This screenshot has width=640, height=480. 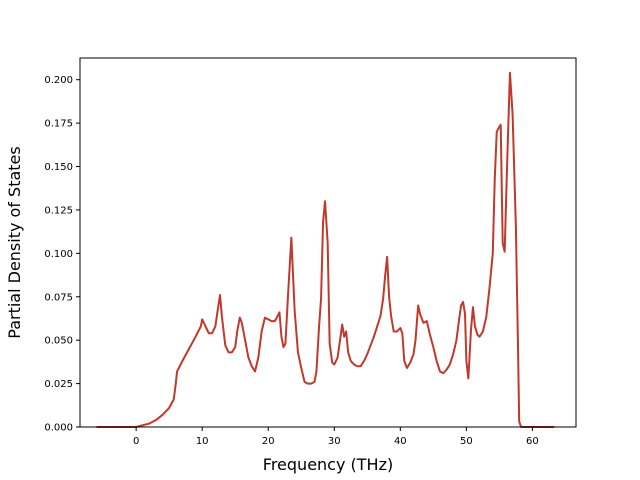 I want to click on x-tick-label: 30, so click(x=334, y=441).